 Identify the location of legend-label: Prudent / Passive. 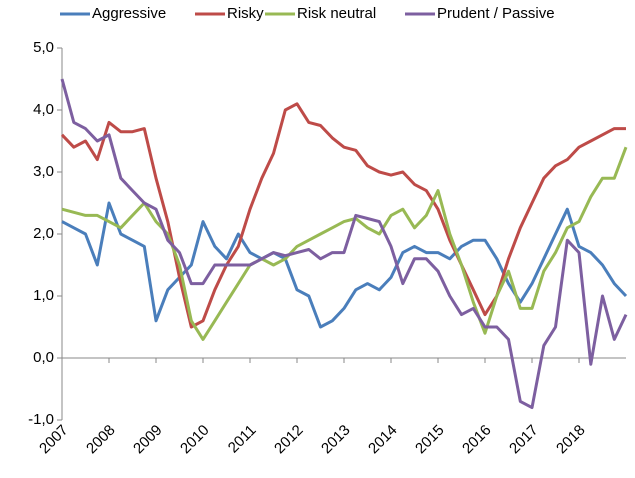
(496, 13).